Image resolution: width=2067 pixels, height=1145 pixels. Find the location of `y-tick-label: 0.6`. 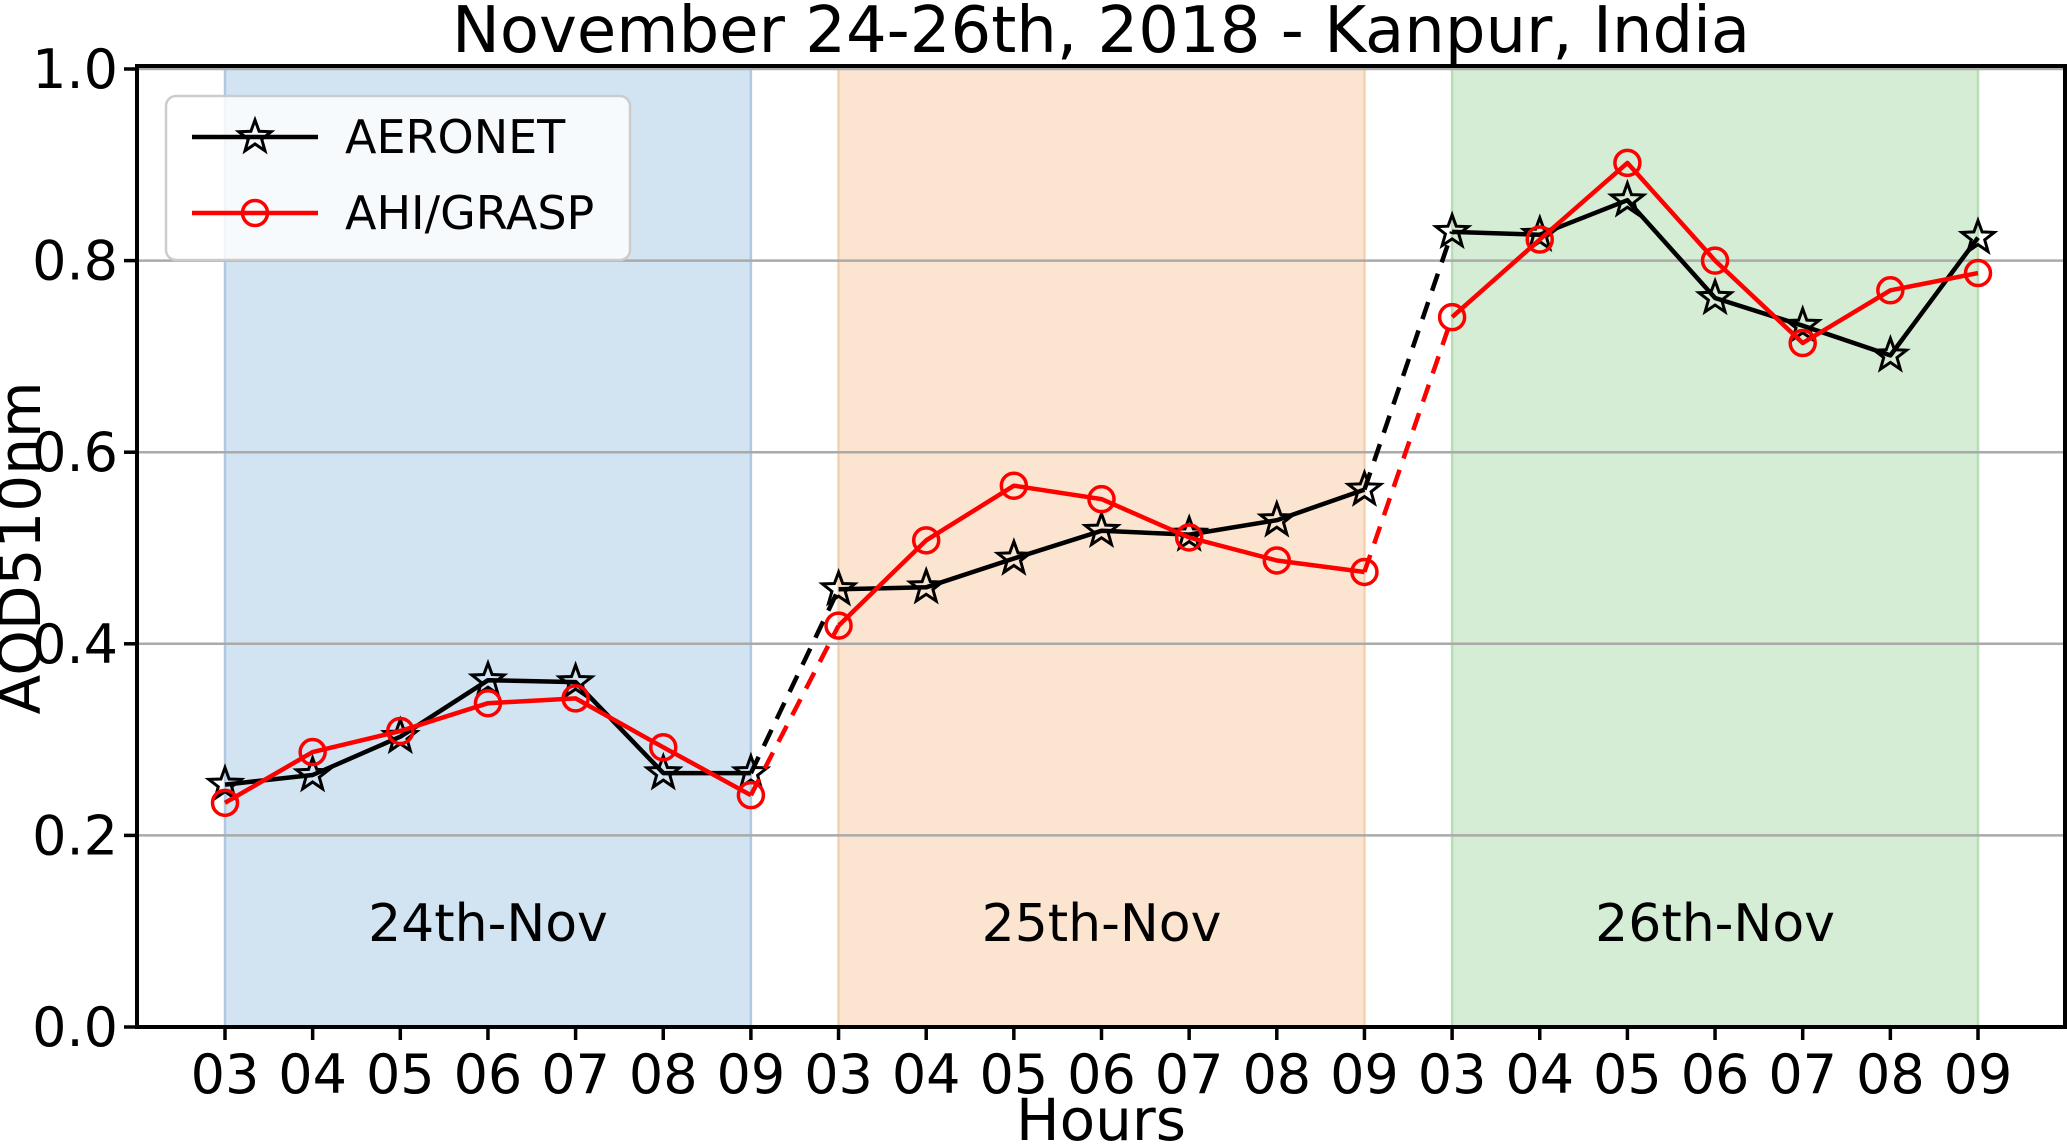

y-tick-label: 0.6 is located at coordinates (75, 452).